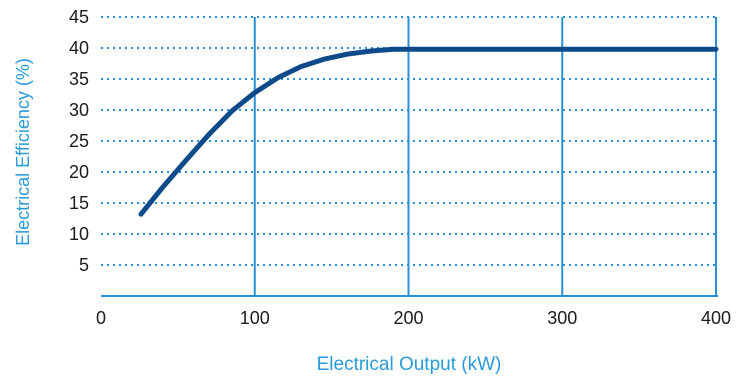 The height and width of the screenshot is (379, 754). I want to click on x-tick-label: 100, so click(255, 318).